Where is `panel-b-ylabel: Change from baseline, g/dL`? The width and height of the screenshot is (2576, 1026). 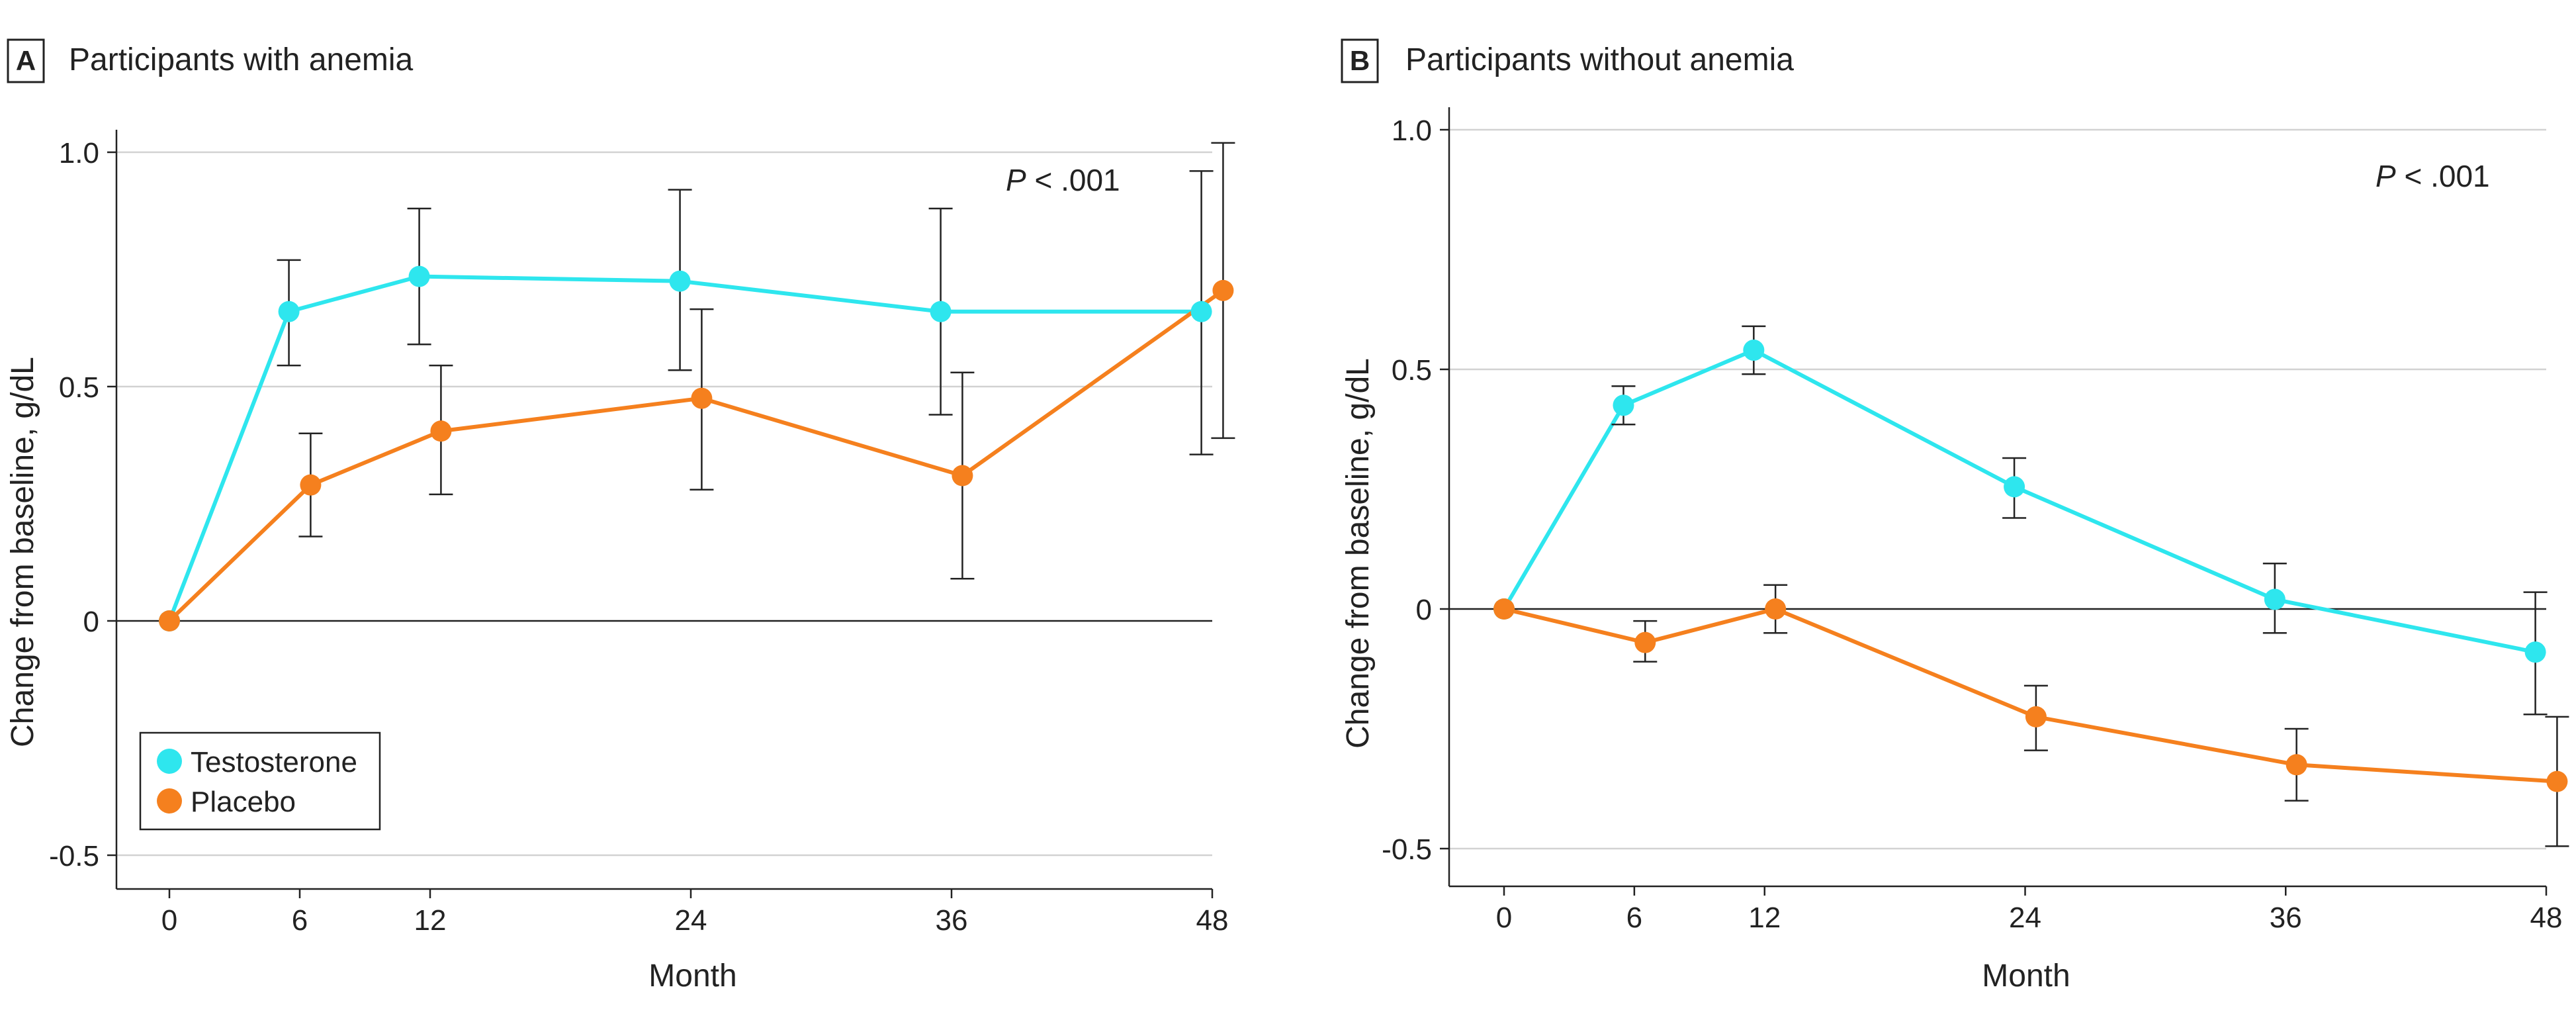 panel-b-ylabel: Change from baseline, g/dL is located at coordinates (1358, 554).